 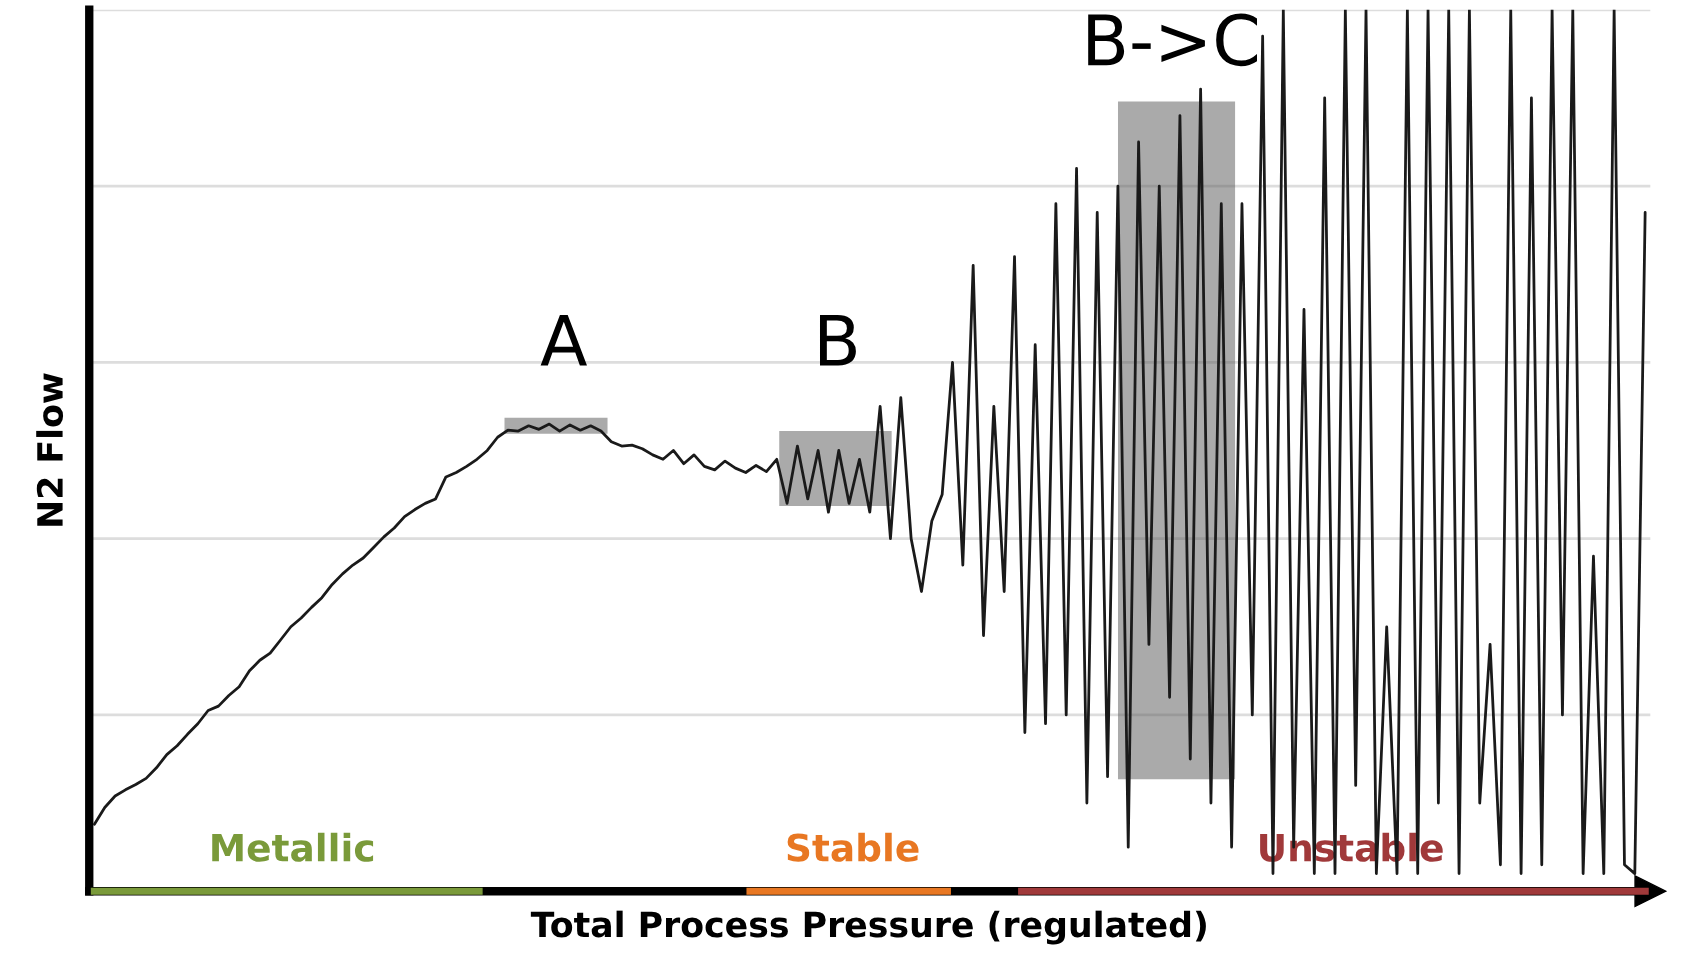 What do you see at coordinates (1172, 40) in the screenshot?
I see `annotation: B->C` at bounding box center [1172, 40].